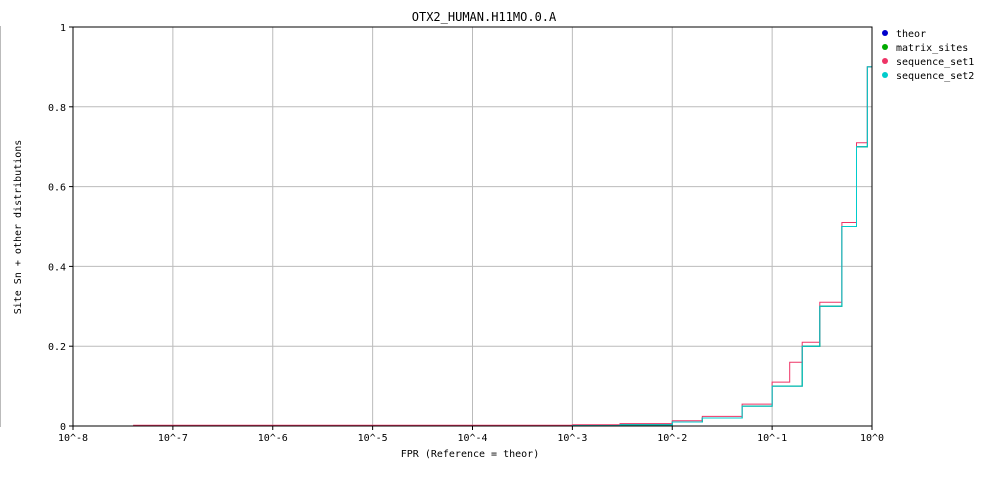  I want to click on chart-title: OTX2_HUMAN.H11MO.0.A, so click(484, 17).